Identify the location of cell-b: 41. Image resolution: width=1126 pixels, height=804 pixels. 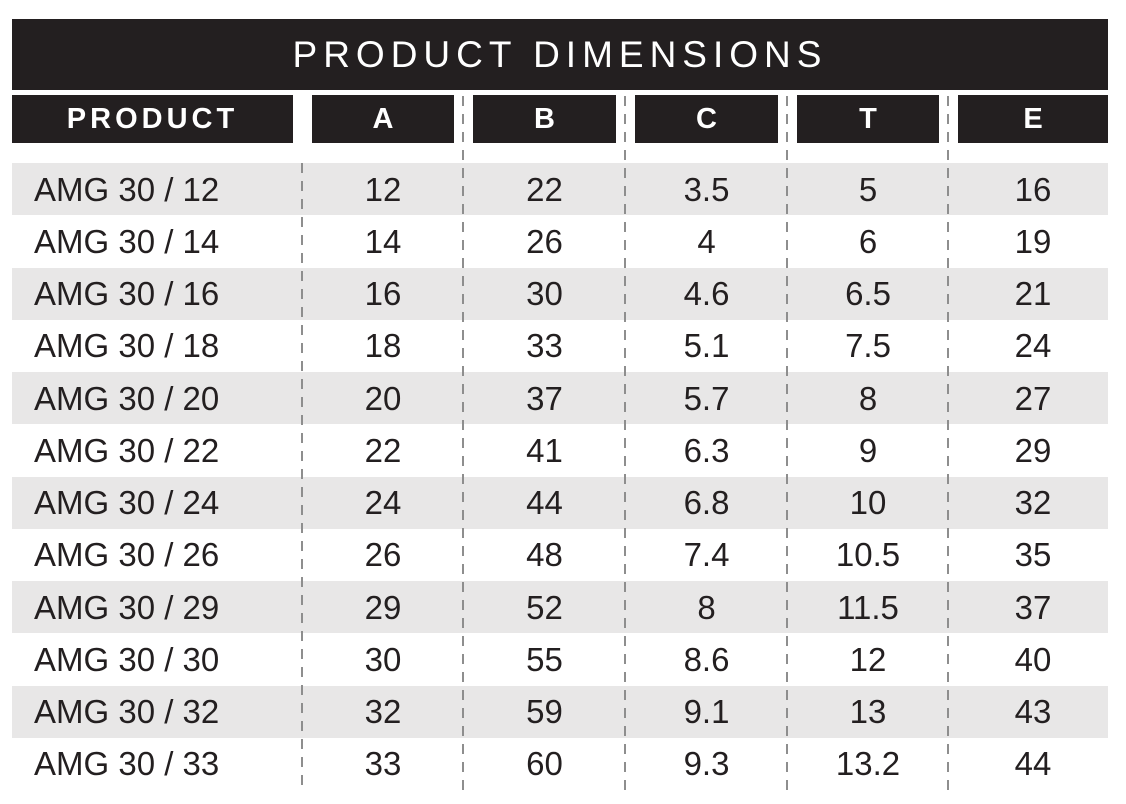
(544, 450).